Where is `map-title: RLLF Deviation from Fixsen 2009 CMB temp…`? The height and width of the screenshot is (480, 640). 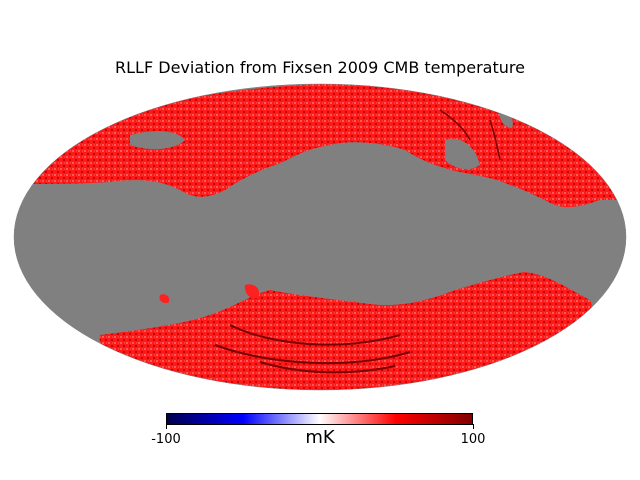 map-title: RLLF Deviation from Fixsen 2009 CMB temp… is located at coordinates (320, 67).